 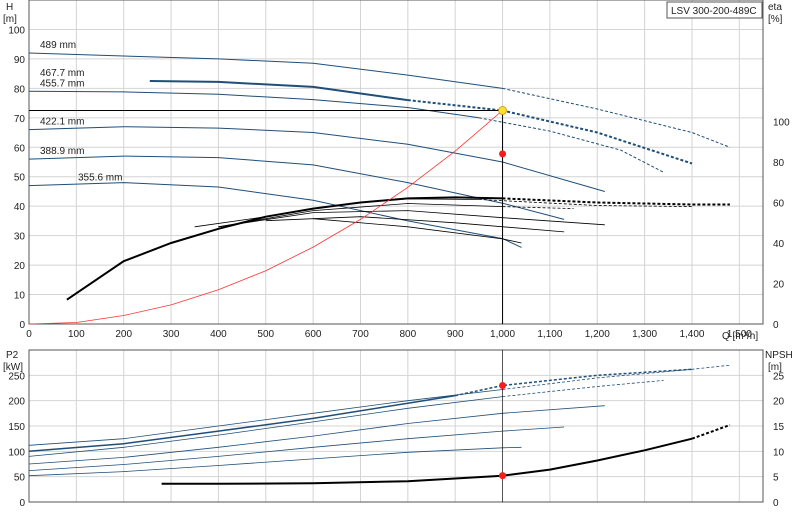 I want to click on y-tick-label: 80, so click(x=20, y=89).